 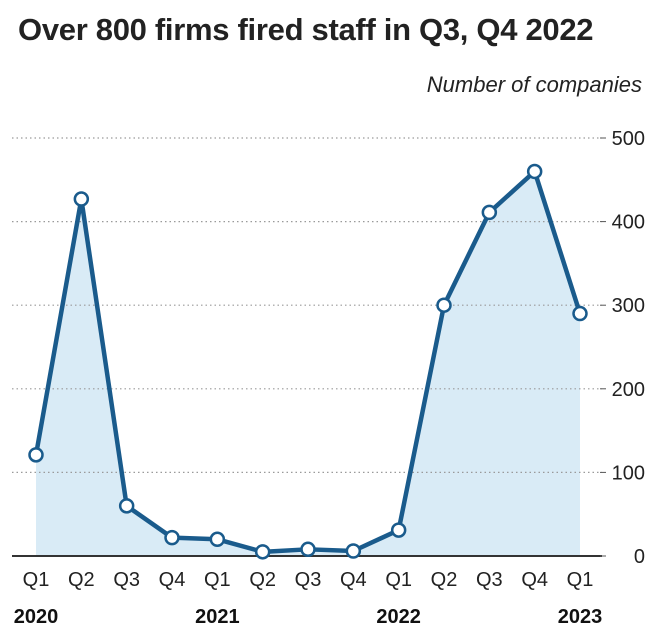 I want to click on x-year-label: 2021, so click(x=217, y=617).